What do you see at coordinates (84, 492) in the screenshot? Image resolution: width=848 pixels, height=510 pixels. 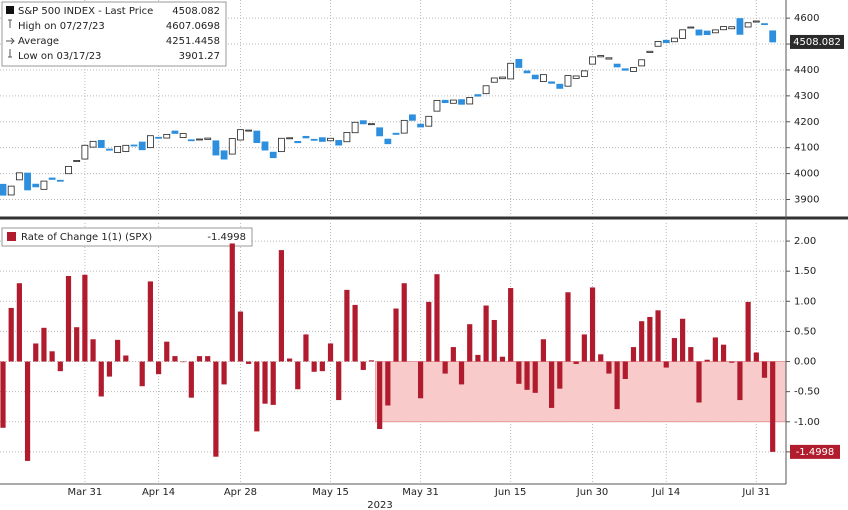 I see `x-tick-label: Mar 31` at bounding box center [84, 492].